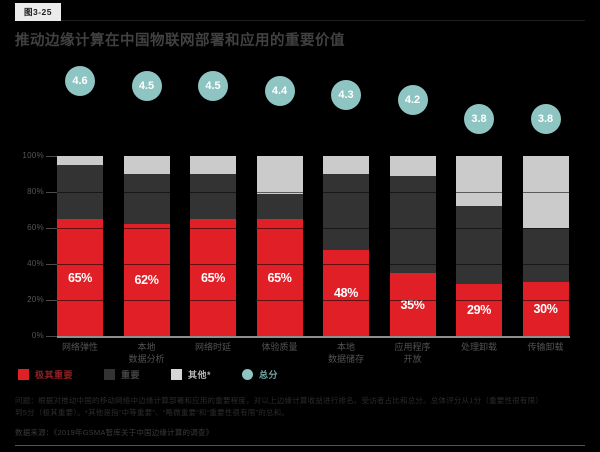 The height and width of the screenshot is (452, 600). What do you see at coordinates (146, 353) in the screenshot?
I see `x-axis-label: 本地 数据分析` at bounding box center [146, 353].